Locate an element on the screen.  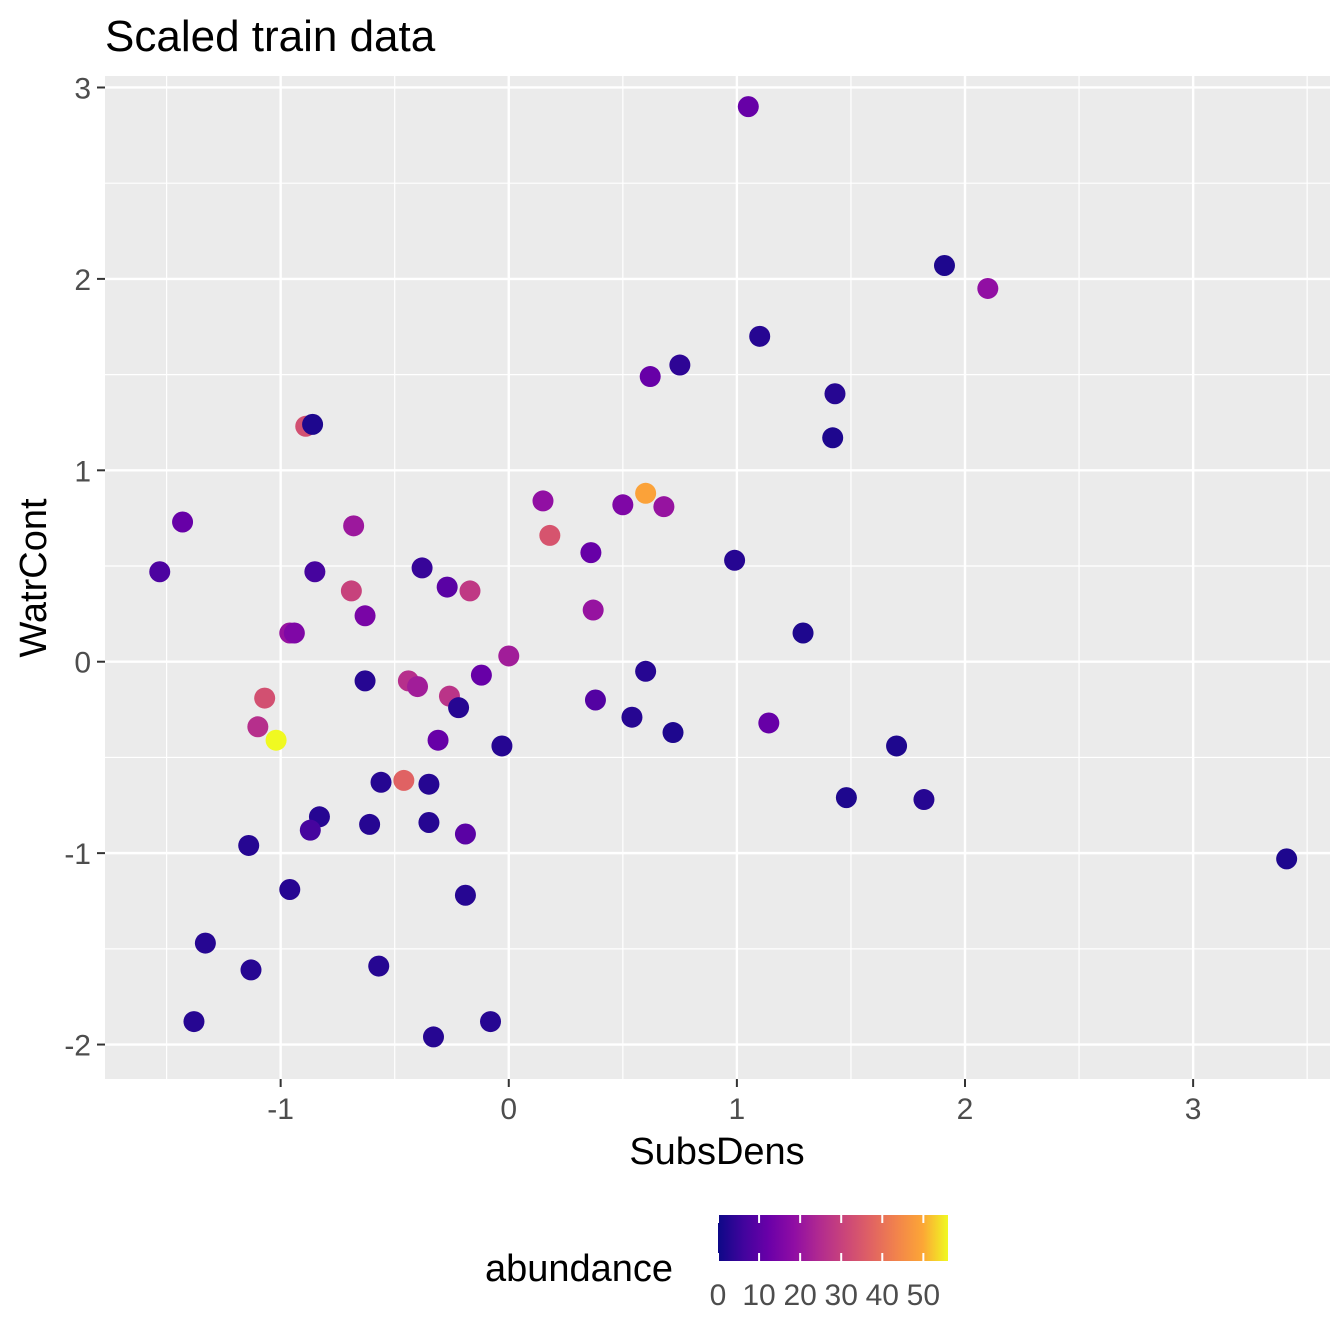
y-tick-label: 0 is located at coordinates (82, 663).